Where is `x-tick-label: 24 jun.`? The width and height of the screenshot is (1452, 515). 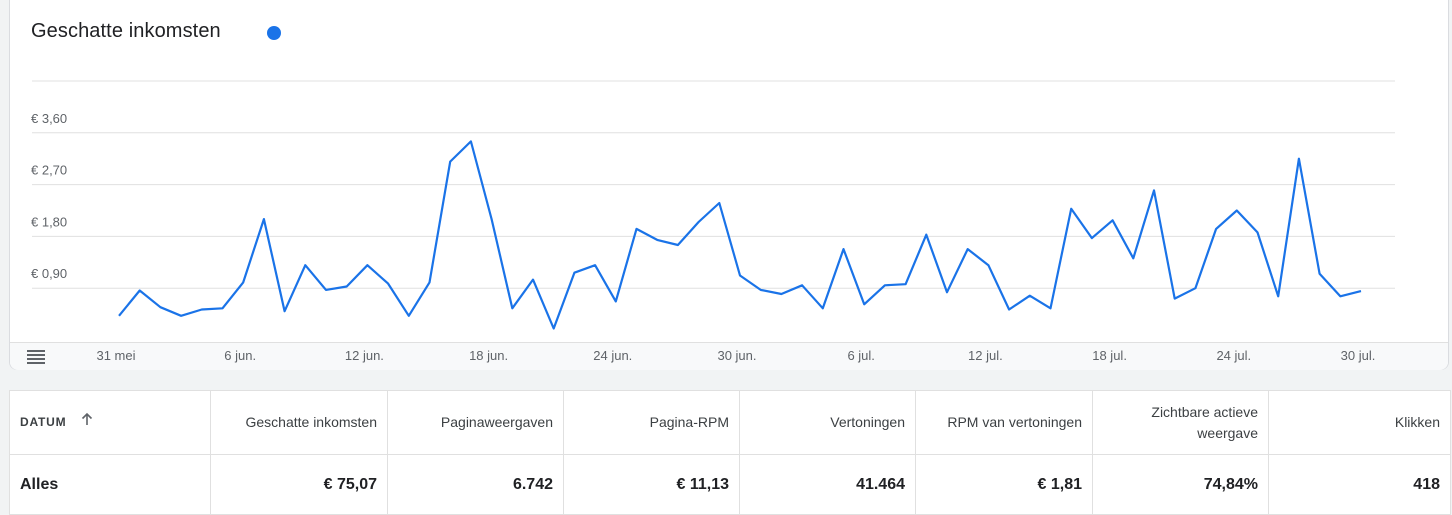 x-tick-label: 24 jun. is located at coordinates (612, 355).